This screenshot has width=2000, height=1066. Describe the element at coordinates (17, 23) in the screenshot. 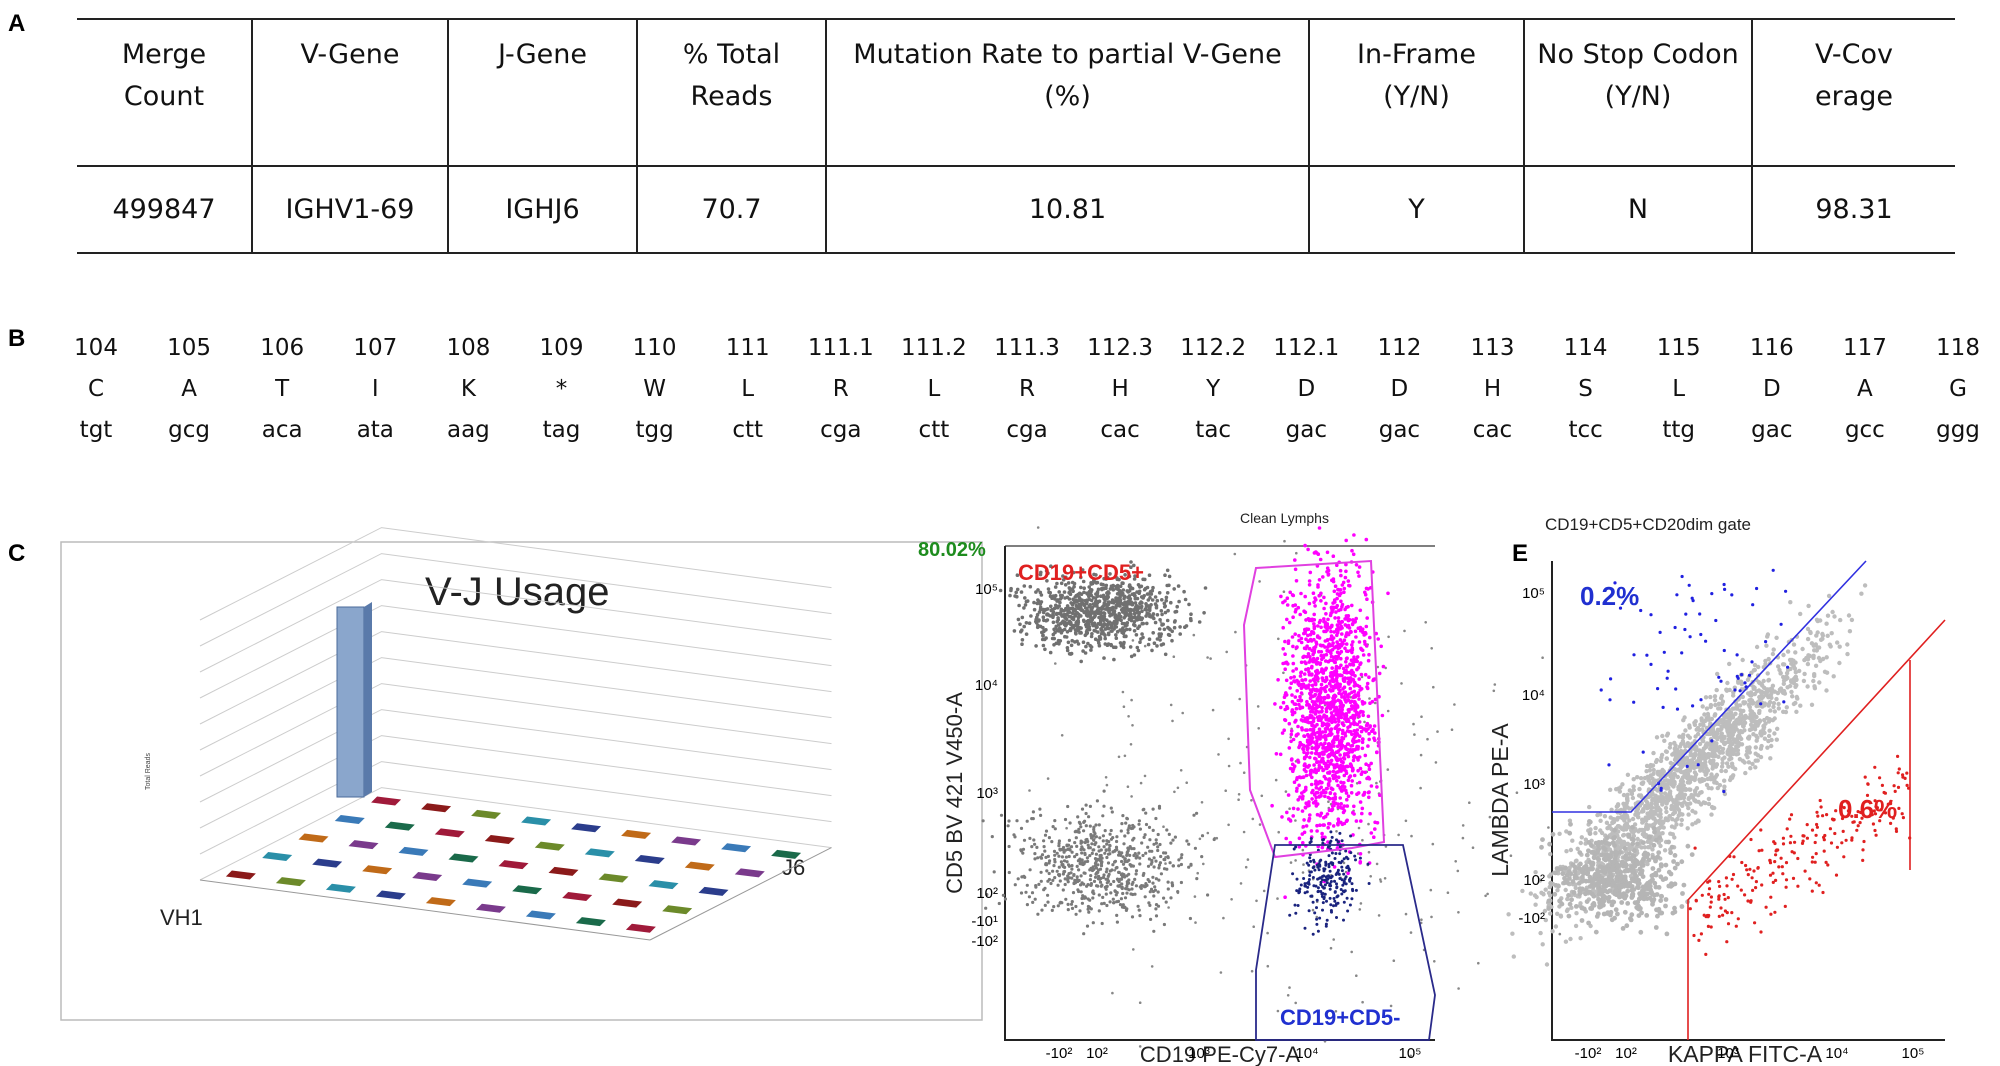

I see `panel-label: A` at that location.